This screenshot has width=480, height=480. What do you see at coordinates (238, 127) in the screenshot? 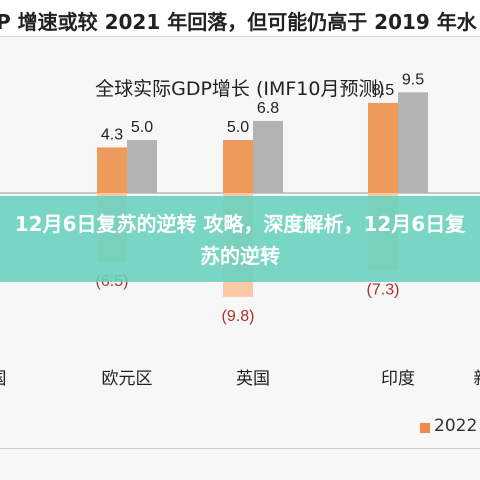
I see `data-label-1-2: 5.0` at bounding box center [238, 127].